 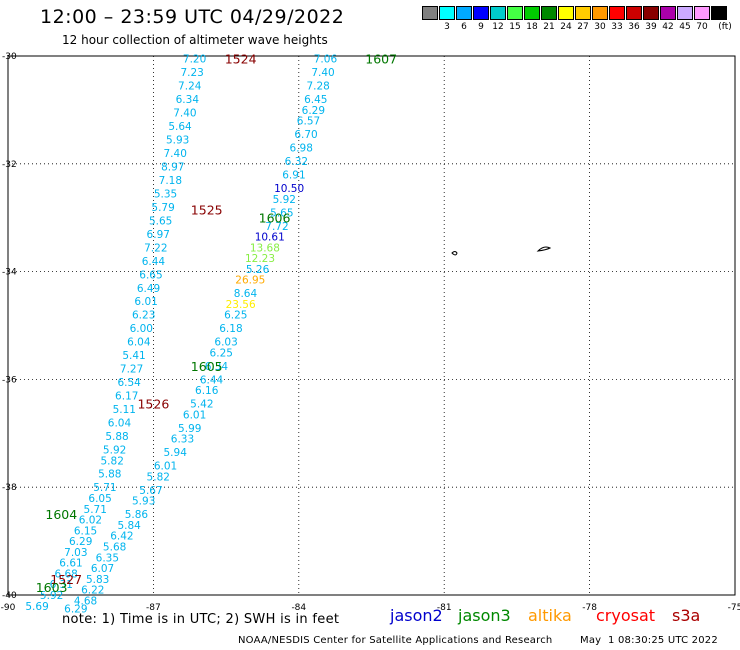 What do you see at coordinates (9, 380) in the screenshot?
I see `latitude-tick-label: -36` at bounding box center [9, 380].